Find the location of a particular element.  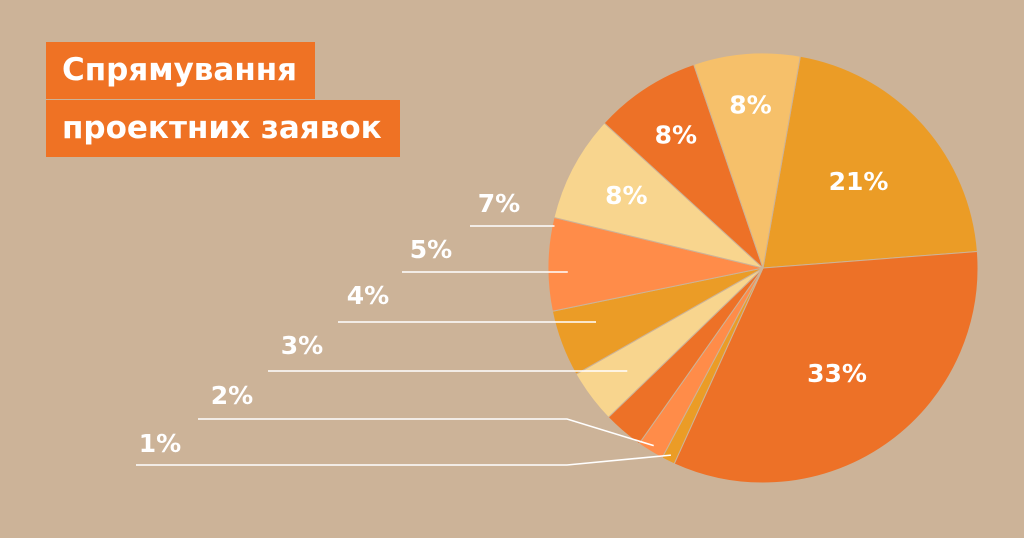

slice-label-1: 21% is located at coordinates (859, 181).